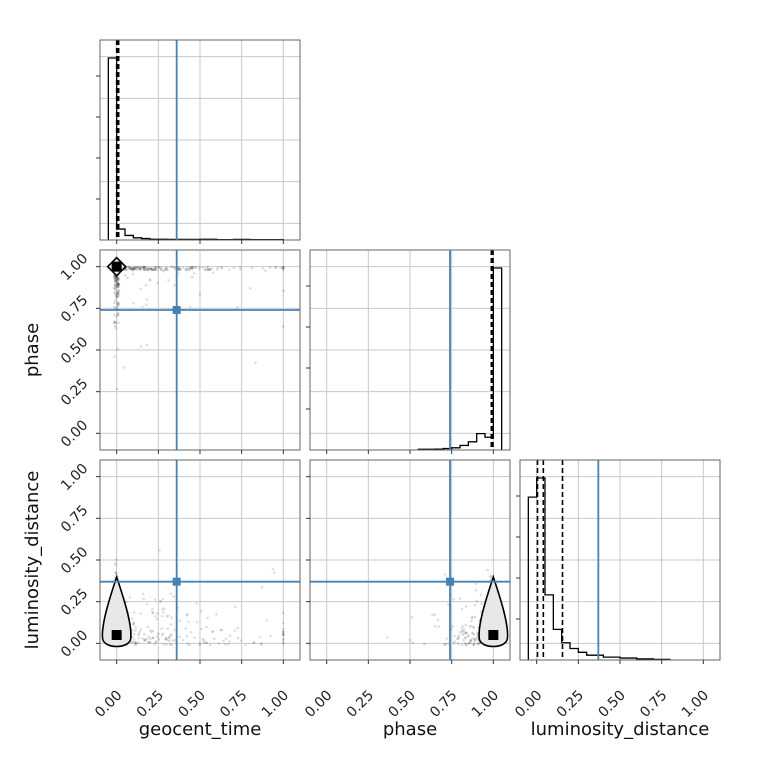 The width and height of the screenshot is (760, 760). Describe the element at coordinates (74, 392) in the screenshot. I see `ytick-label-phase: 0.25` at that location.